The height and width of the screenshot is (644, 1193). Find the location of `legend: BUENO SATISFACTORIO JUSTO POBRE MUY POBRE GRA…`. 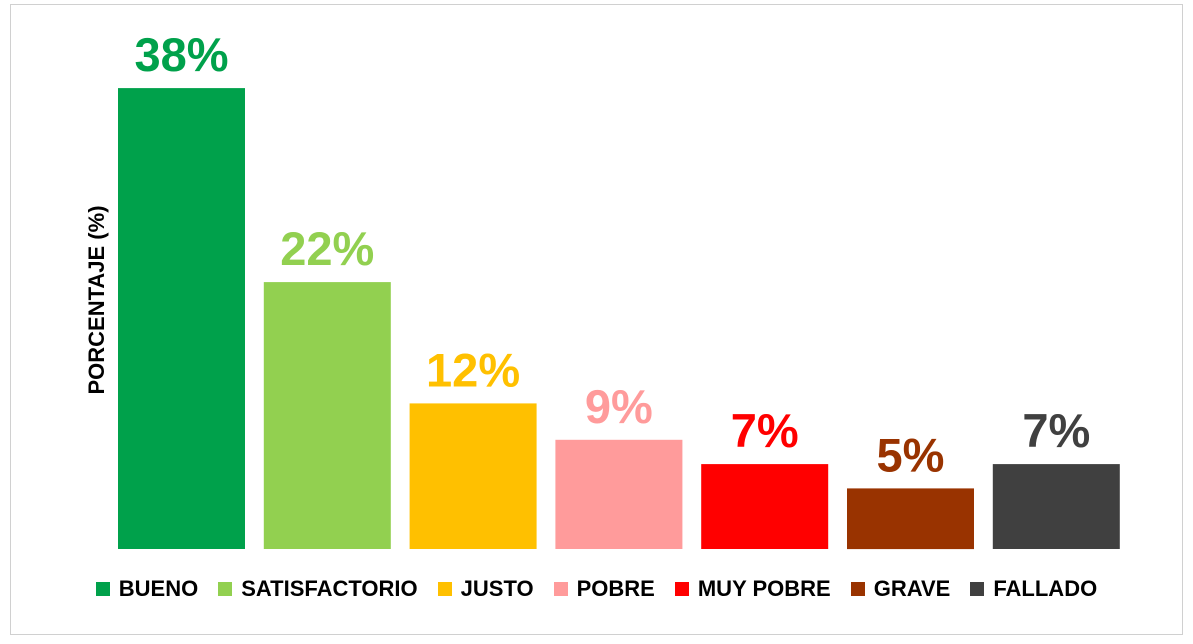

legend: BUENO SATISFACTORIO JUSTO POBRE MUY POBRE GRA… is located at coordinates (596, 589).